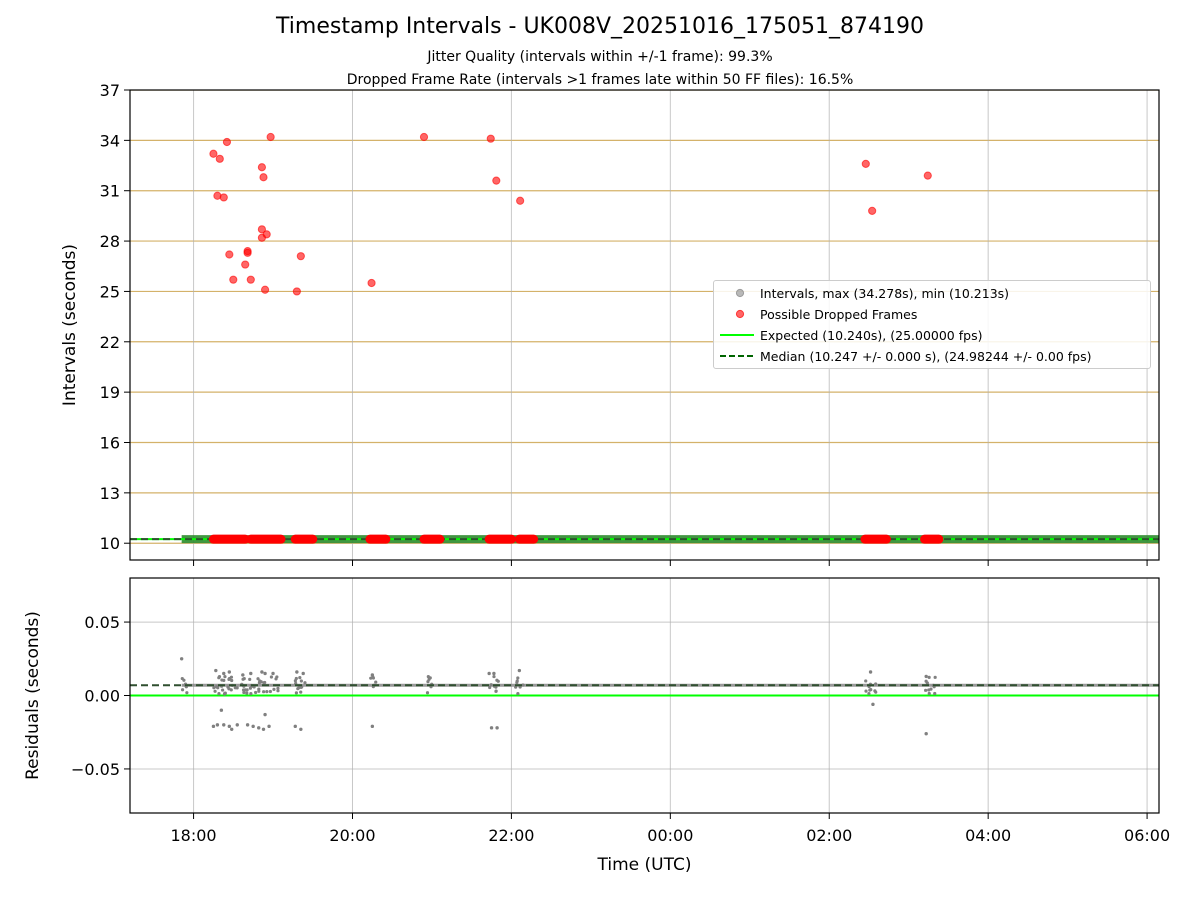 Image resolution: width=1200 pixels, height=900 pixels. I want to click on bottom-ylabel: Residuals (seconds), so click(33, 695).